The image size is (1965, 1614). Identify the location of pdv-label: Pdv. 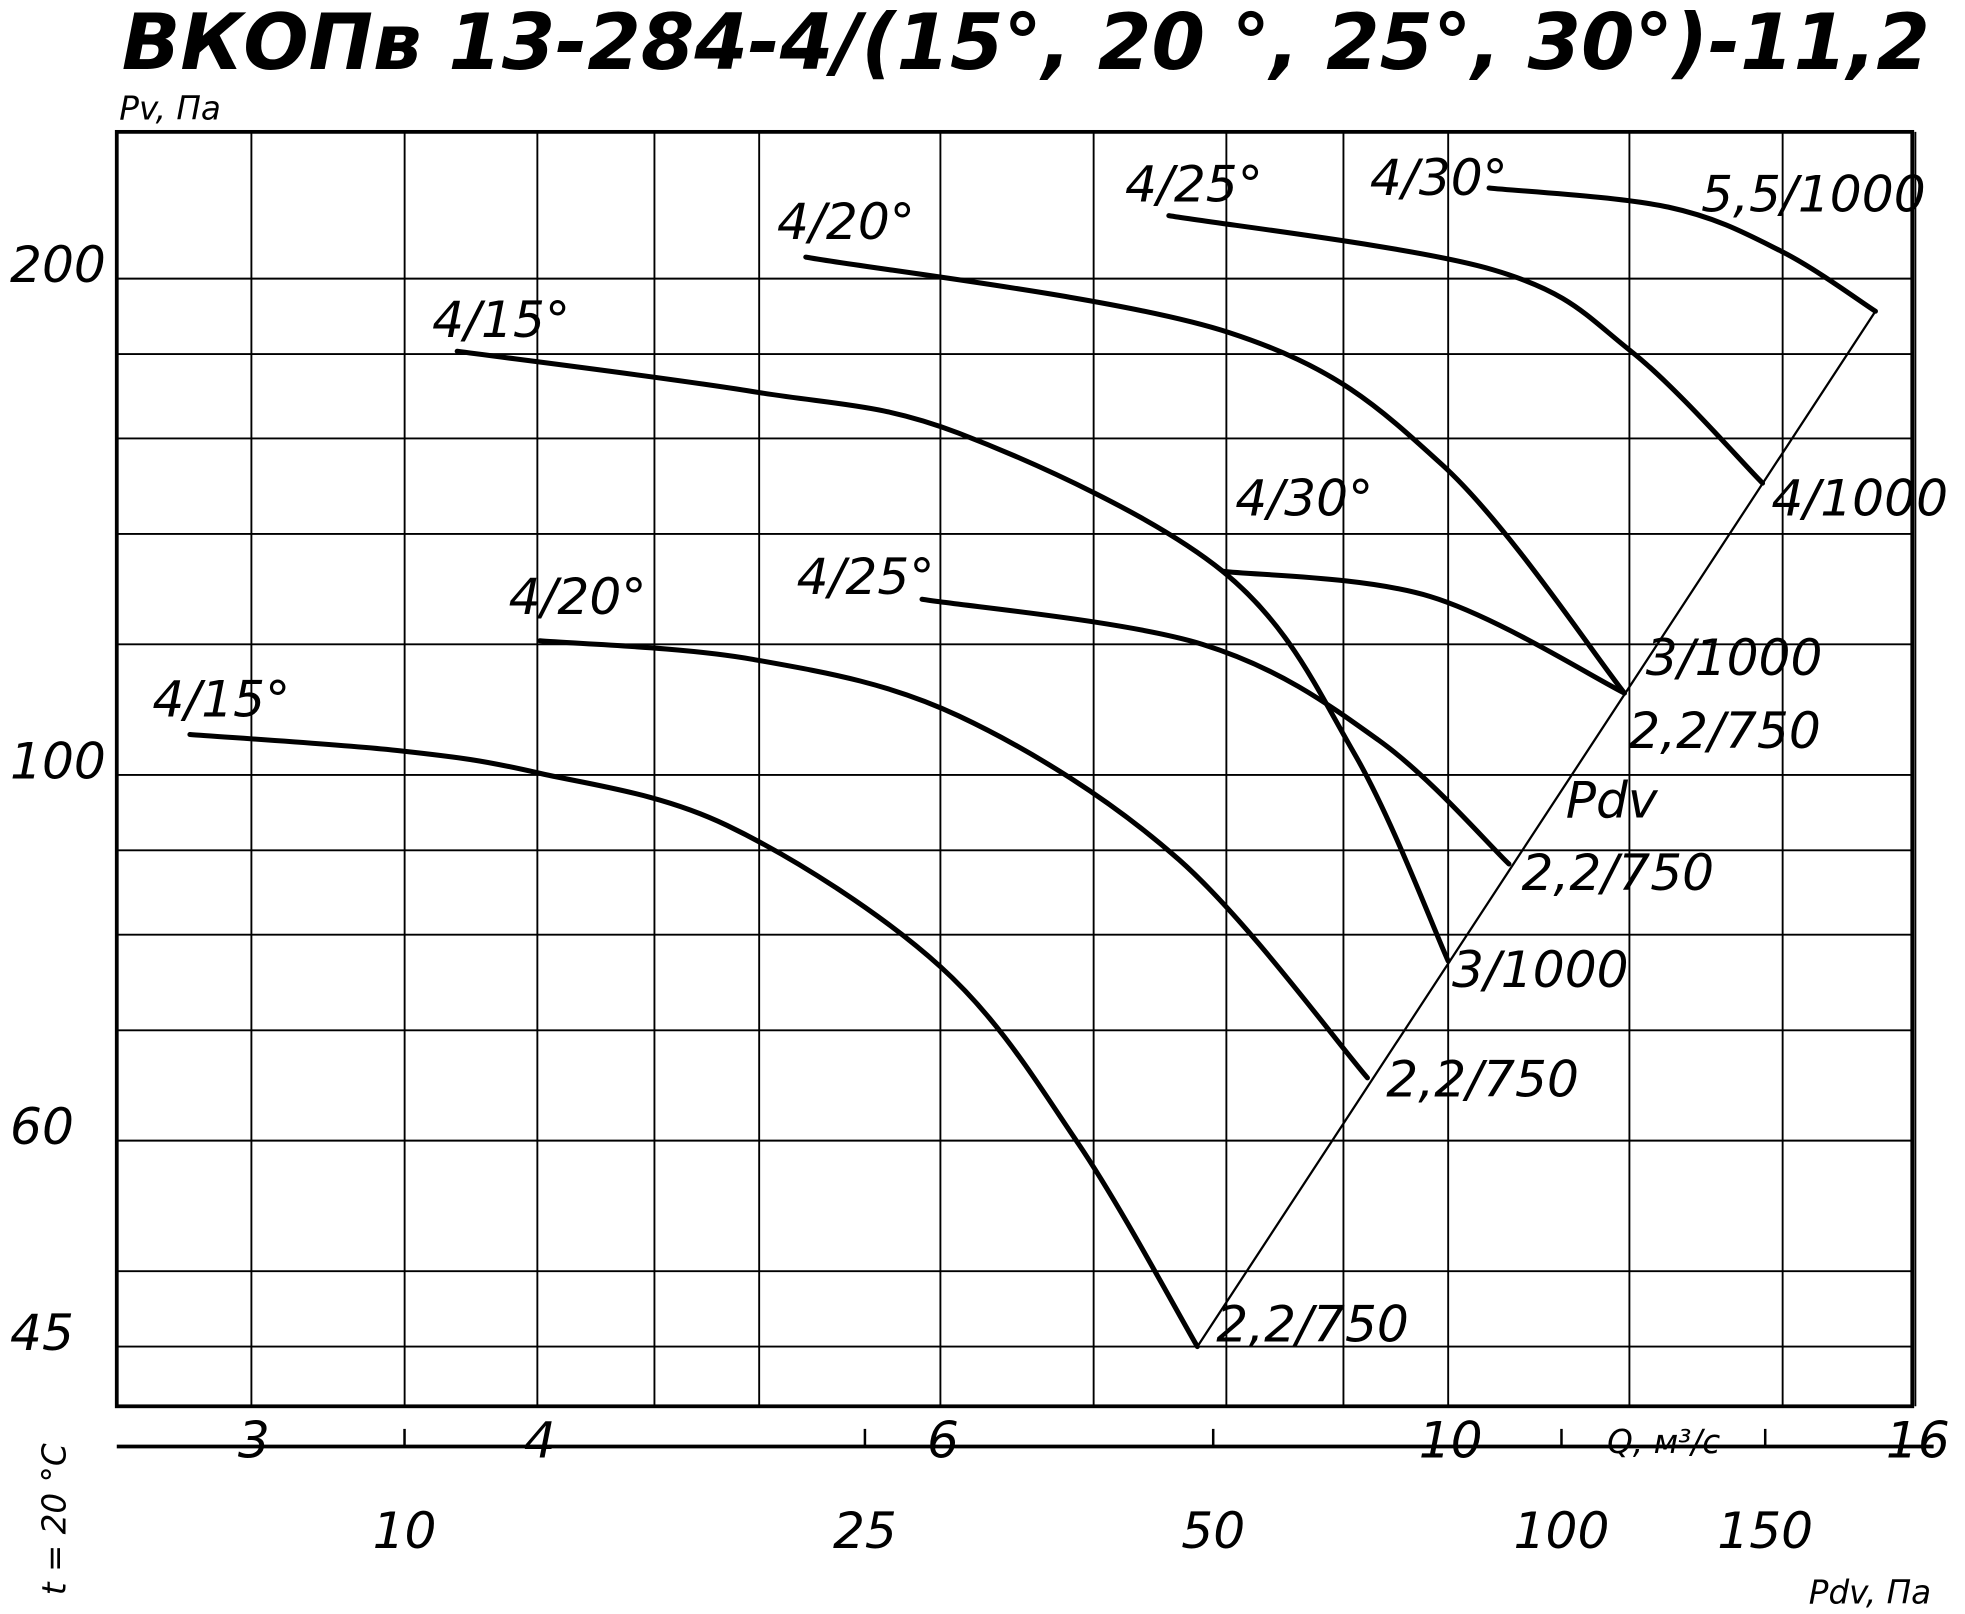
(1612, 800).